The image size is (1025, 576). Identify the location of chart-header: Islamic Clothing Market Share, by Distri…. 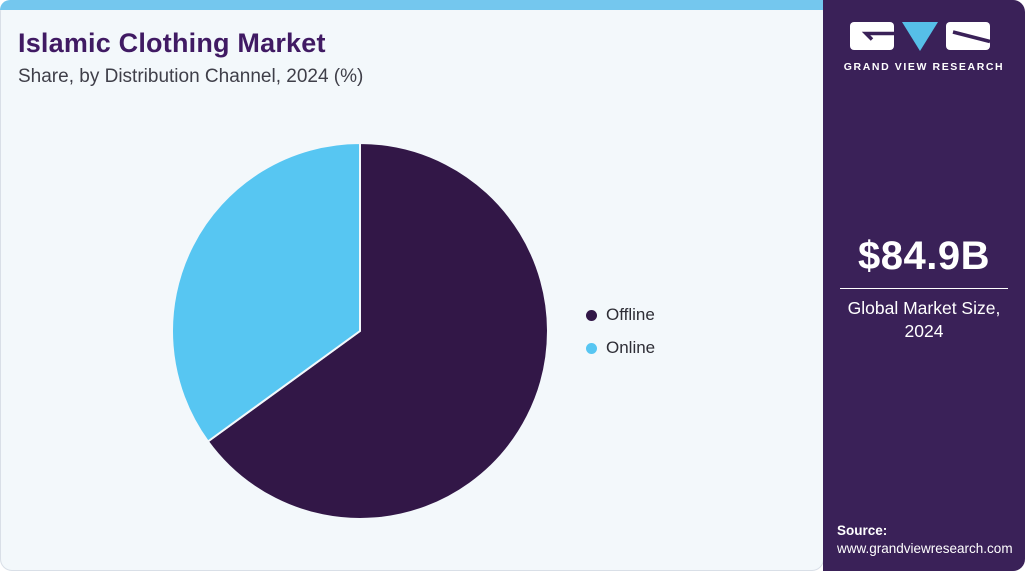
(190, 58).